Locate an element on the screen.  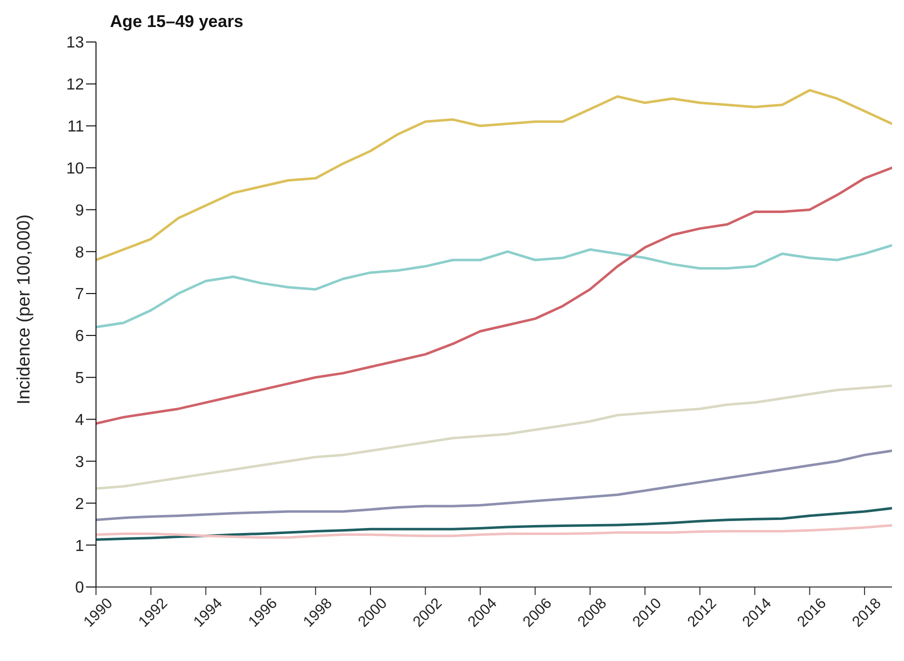
y-tick-label: 1 is located at coordinates (79, 546).